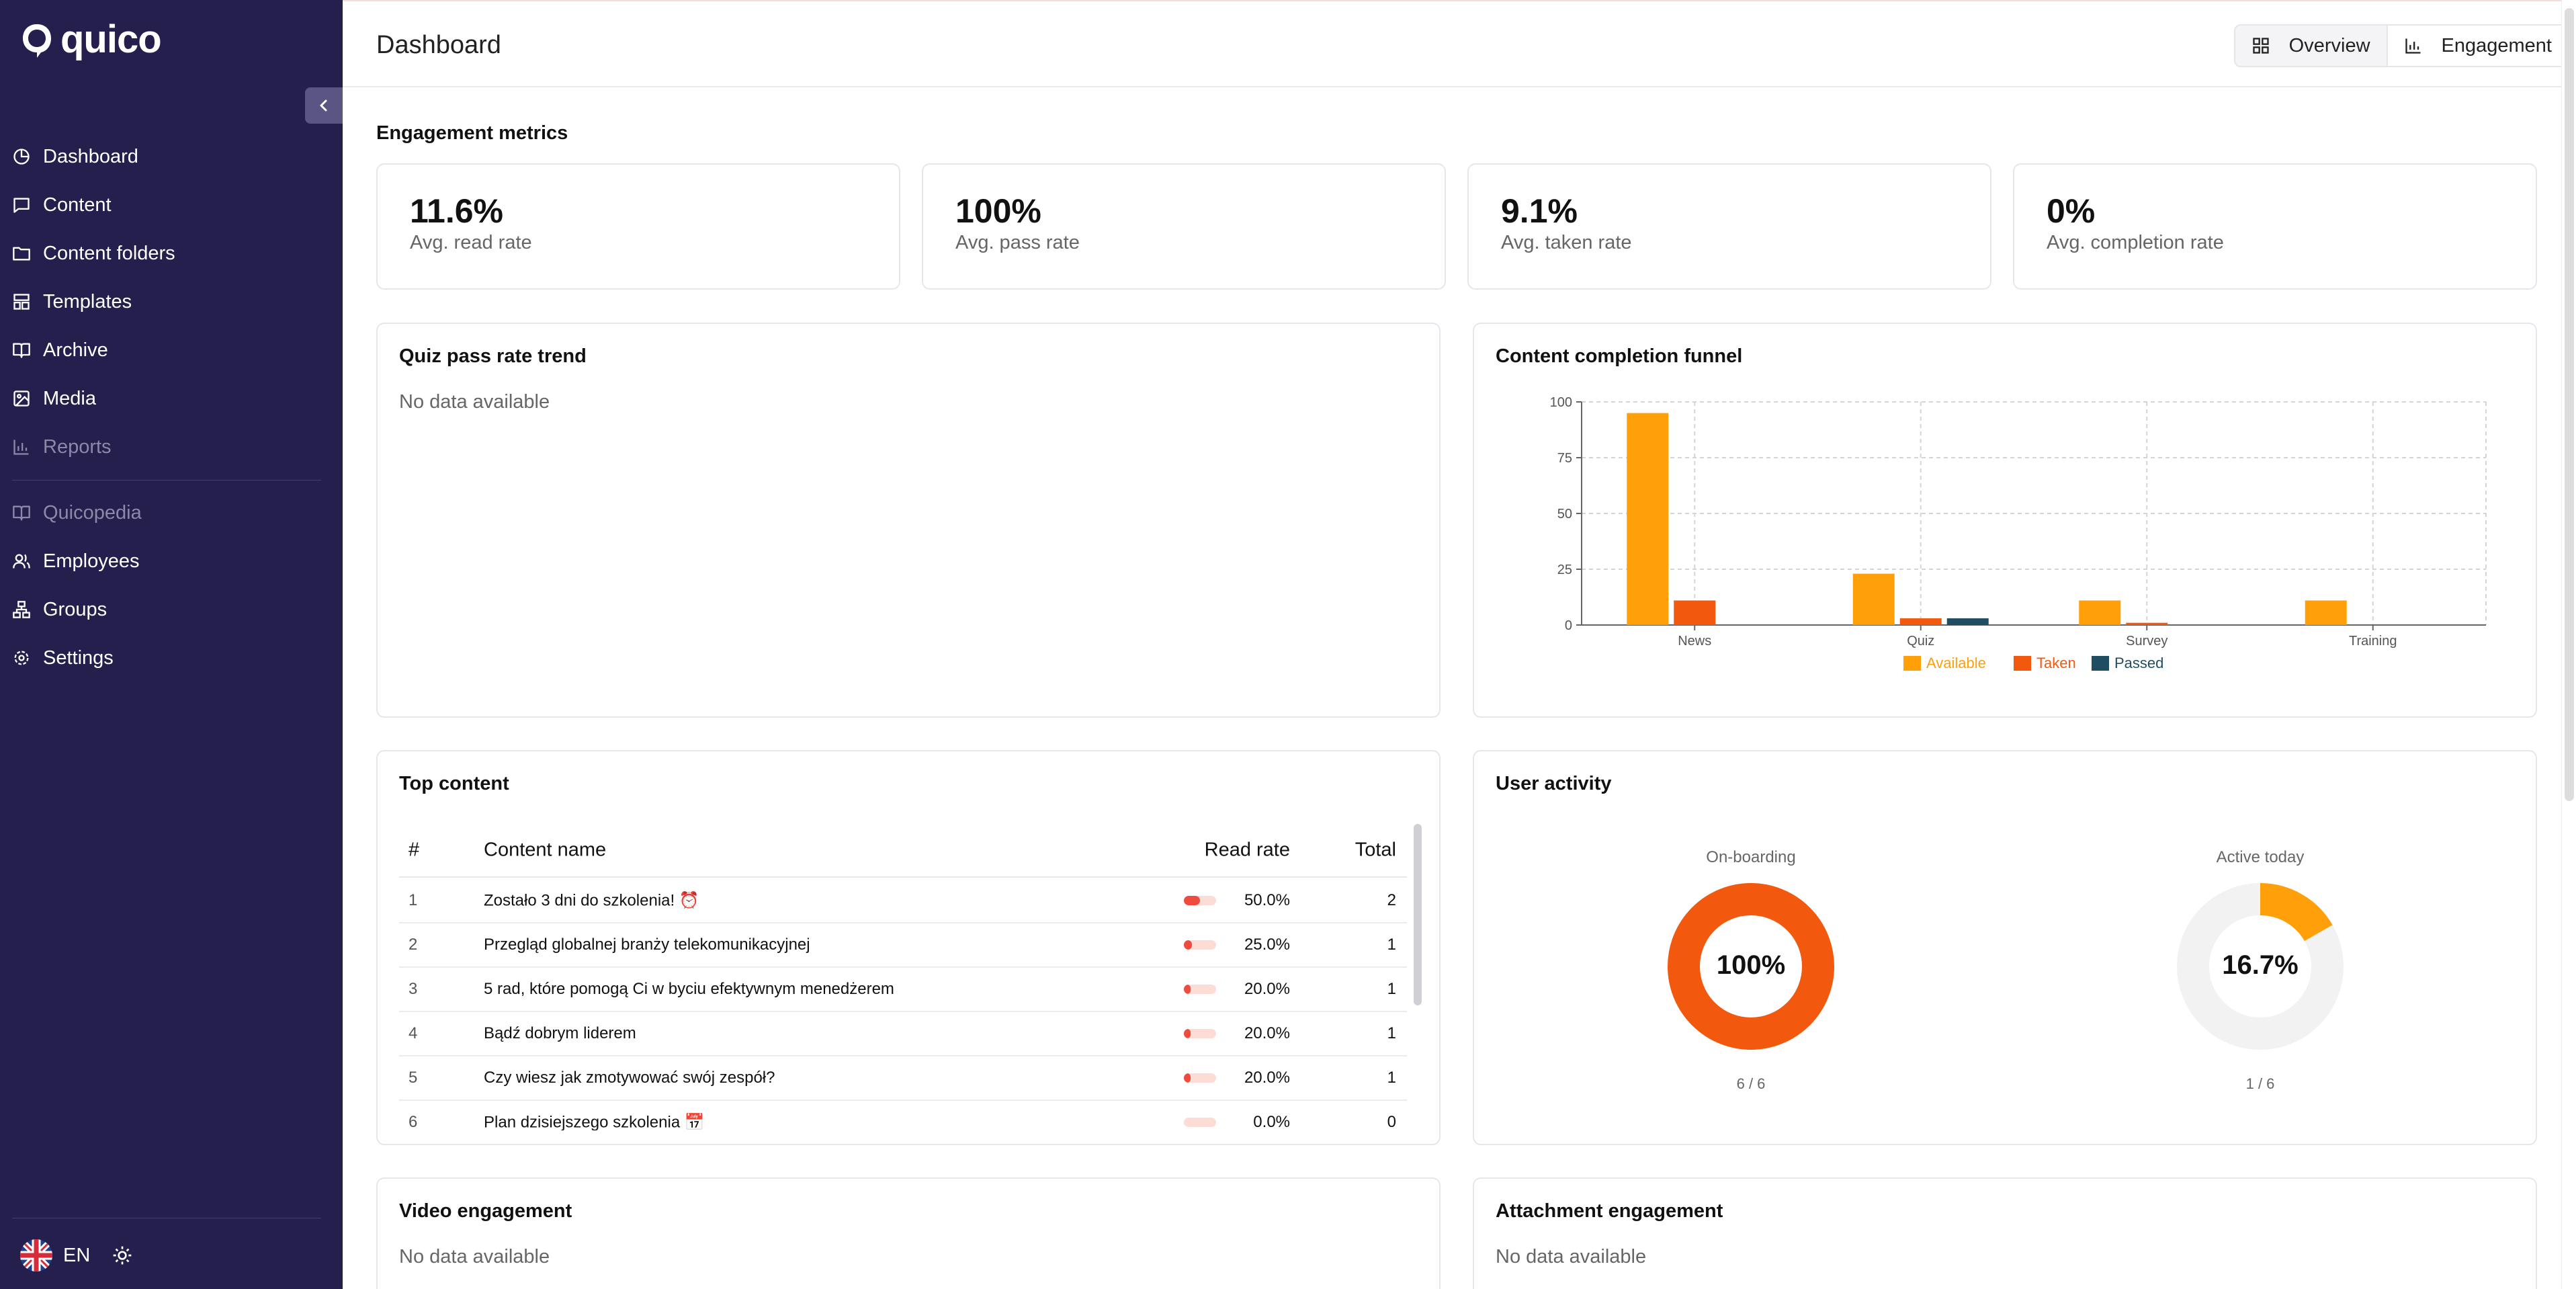 Image resolution: width=2576 pixels, height=1289 pixels. What do you see at coordinates (413, 1078) in the screenshot?
I see `row-number: 5` at bounding box center [413, 1078].